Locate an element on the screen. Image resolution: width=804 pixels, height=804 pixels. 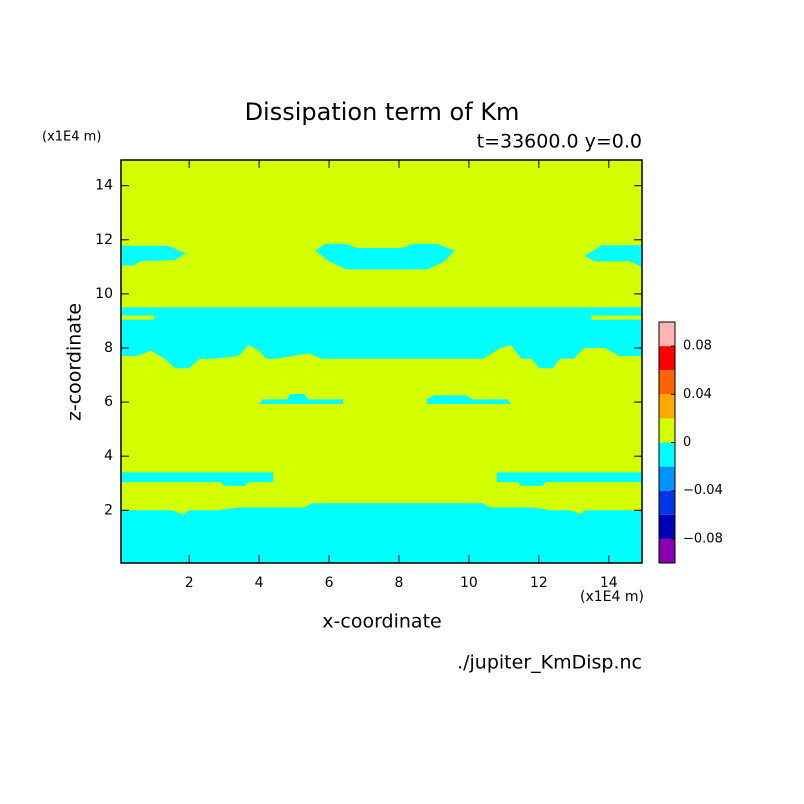
x-tick-label: 4 is located at coordinates (259, 583).